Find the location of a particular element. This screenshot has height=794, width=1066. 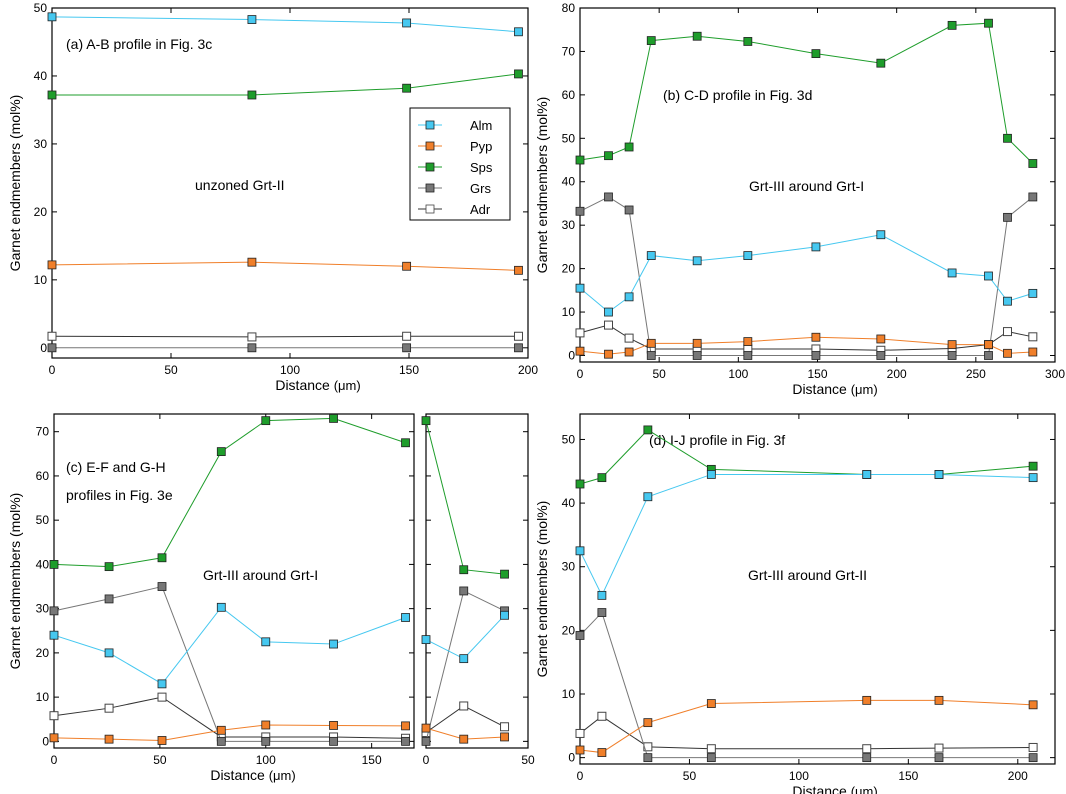

x-axis-title-name: Distance is located at coordinates (821, 389).